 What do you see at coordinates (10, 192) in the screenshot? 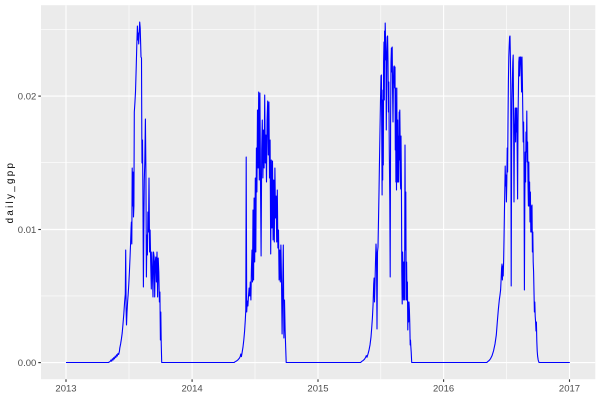
I see `svg-text: daily_gpp` at bounding box center [10, 192].